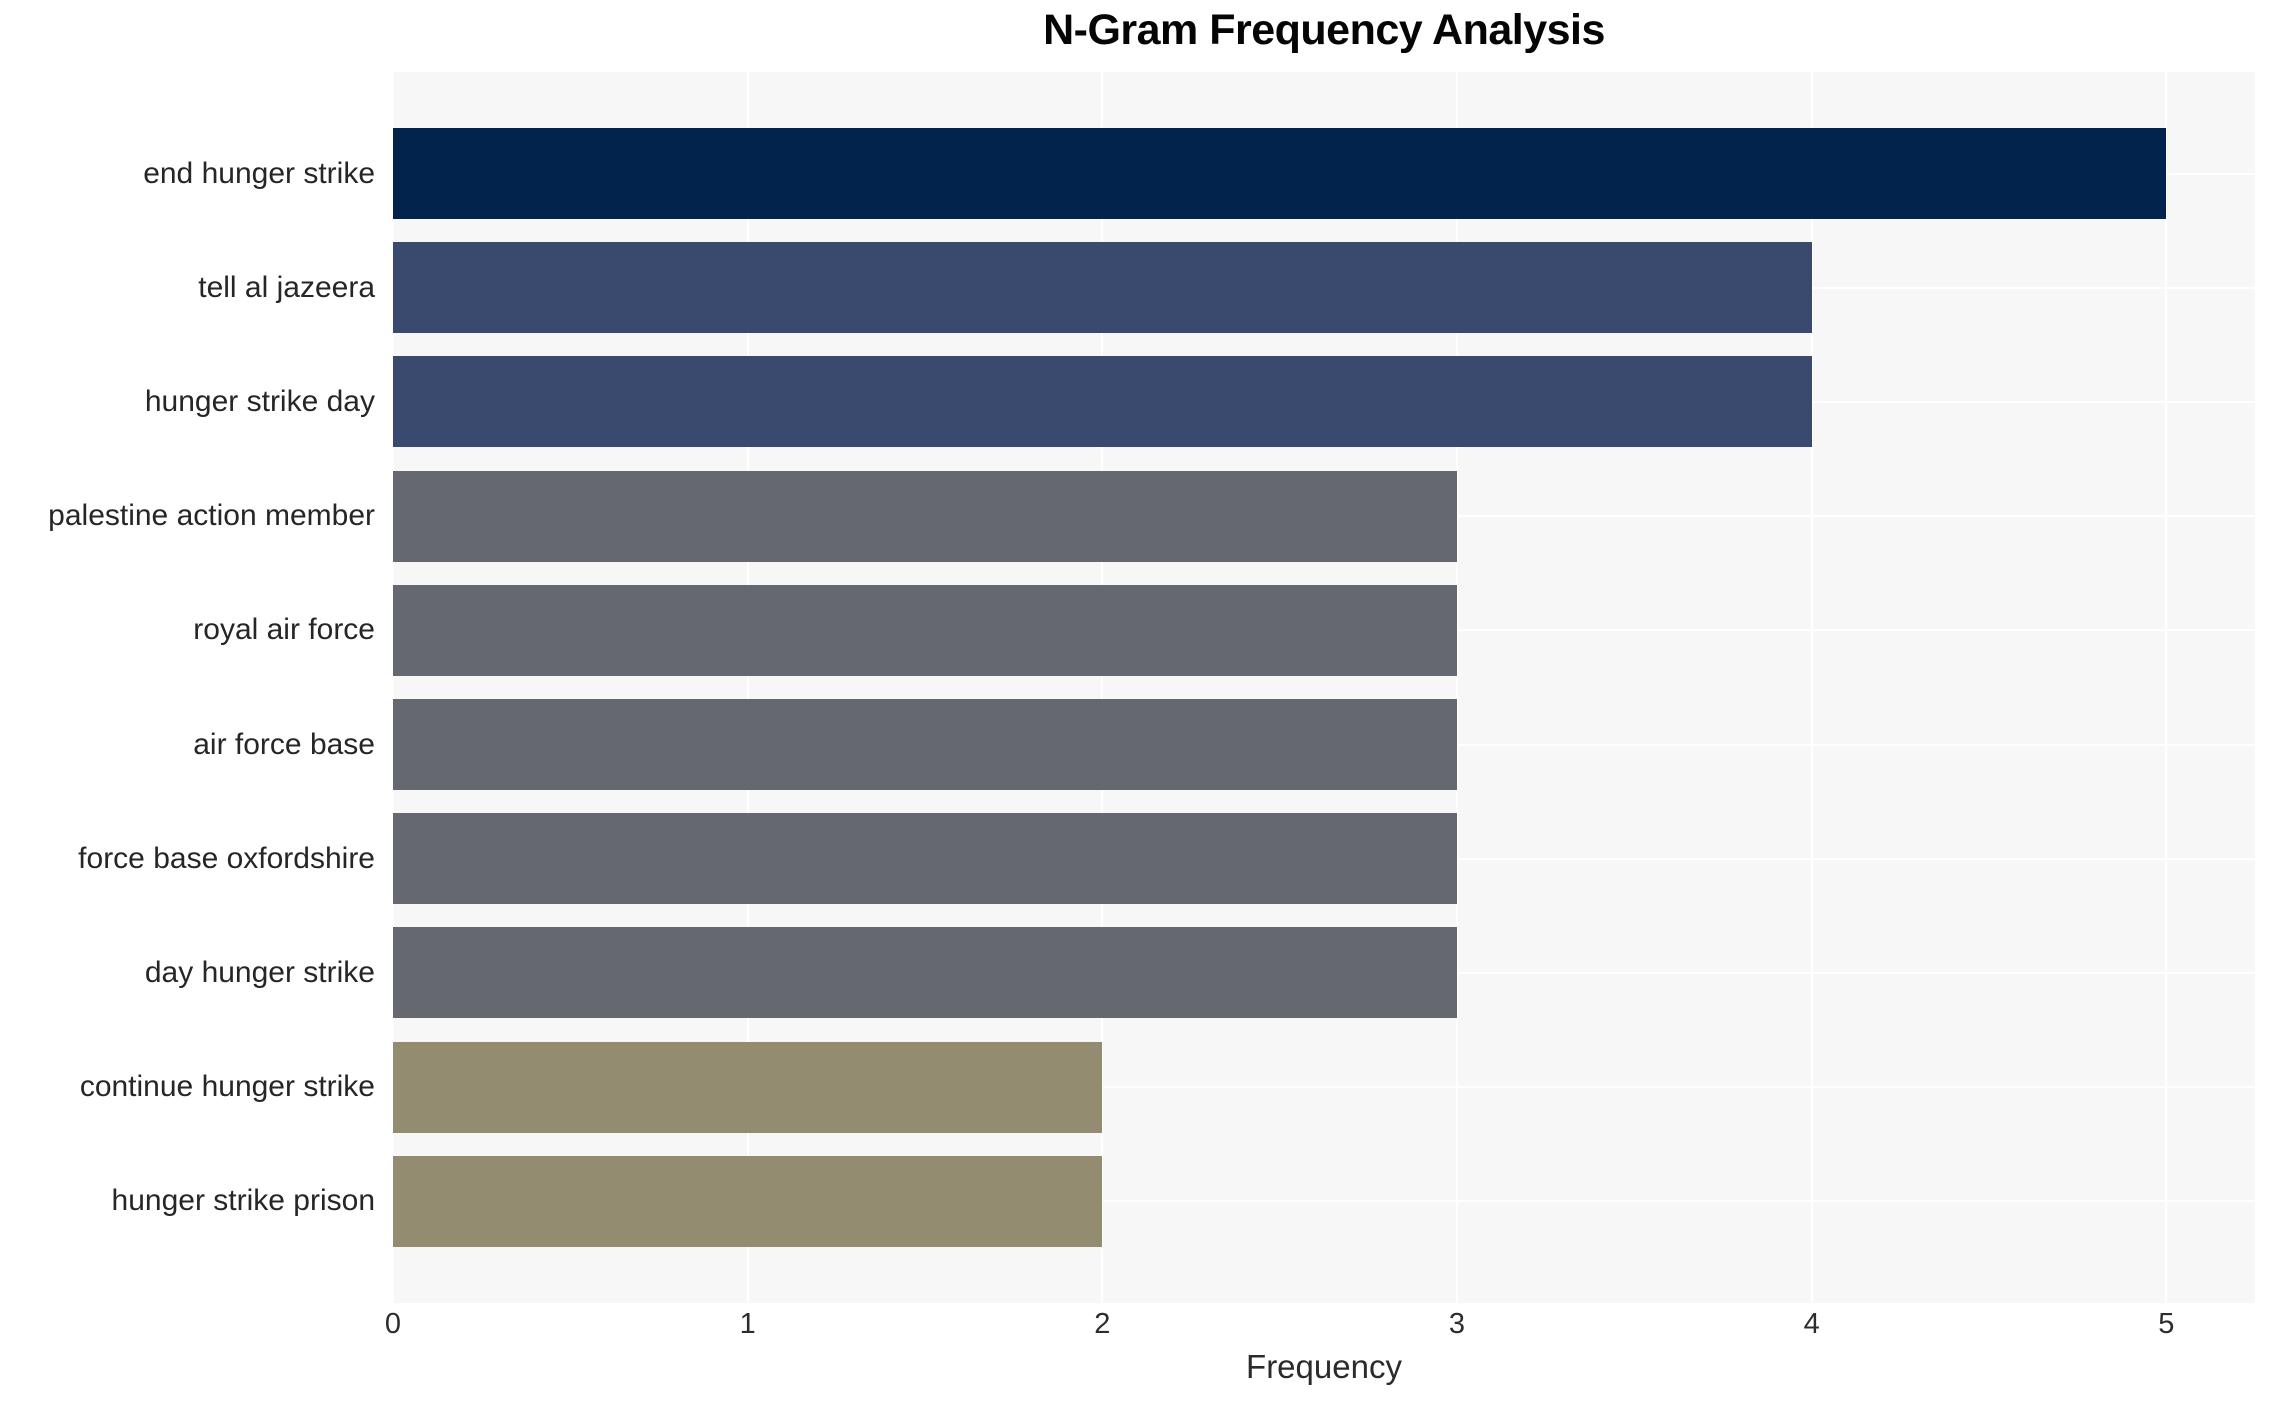  I want to click on x-tick-label: 3, so click(1457, 1324).